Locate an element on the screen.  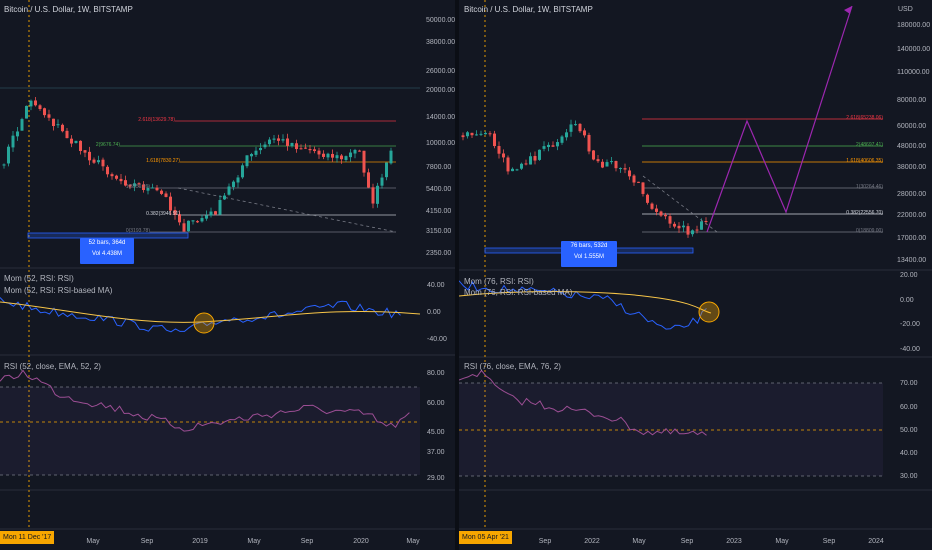
right-fib-label: 0(18809.00) is located at coordinates (869, 231).